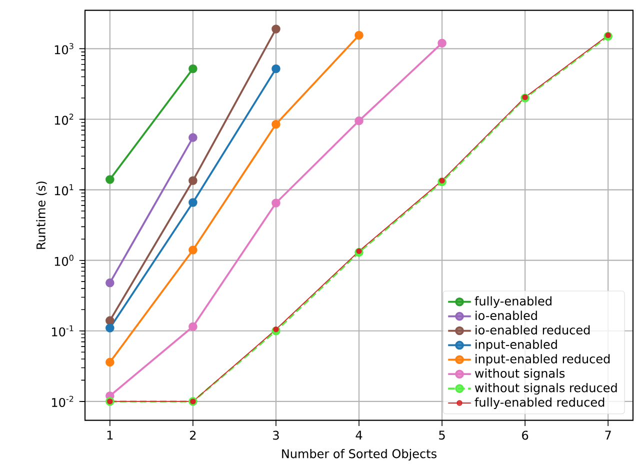  Describe the element at coordinates (64, 119) in the screenshot. I see `y-tick-label: 10$^{2}$` at that location.